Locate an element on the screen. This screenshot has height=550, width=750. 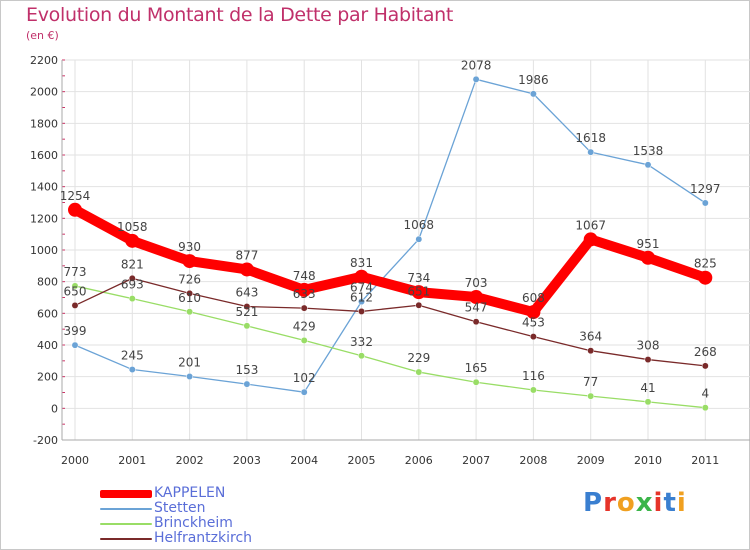
x-tick-label: 2009 is located at coordinates (591, 460).